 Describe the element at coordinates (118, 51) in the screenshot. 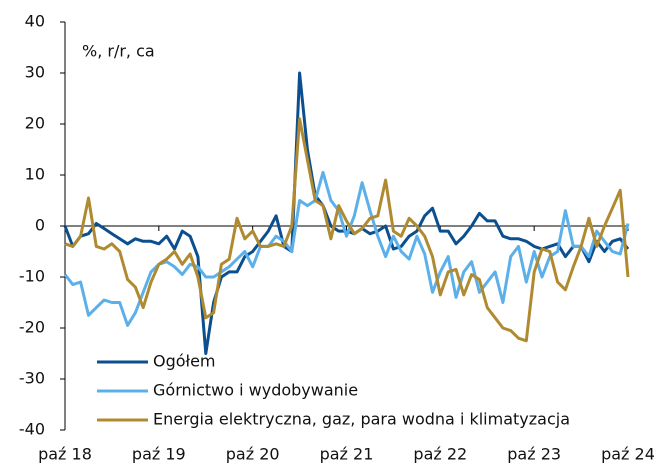

I see `axis-unit: %, r/r, ca` at that location.